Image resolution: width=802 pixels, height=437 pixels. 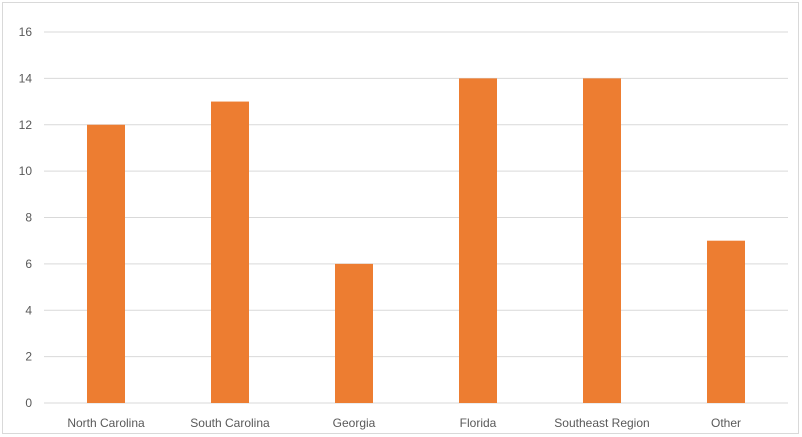 I want to click on x-tick-label-5: Other, so click(x=726, y=423).